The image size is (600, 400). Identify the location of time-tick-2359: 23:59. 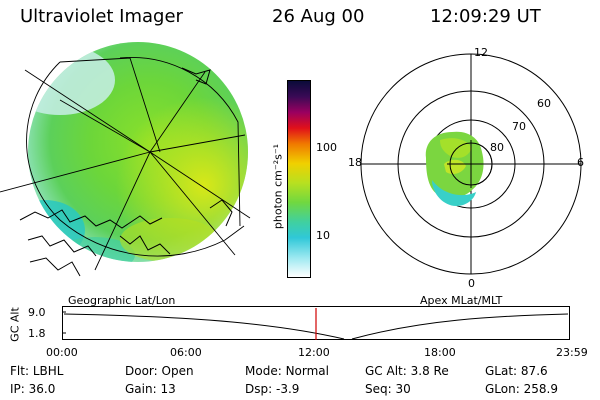
(572, 352).